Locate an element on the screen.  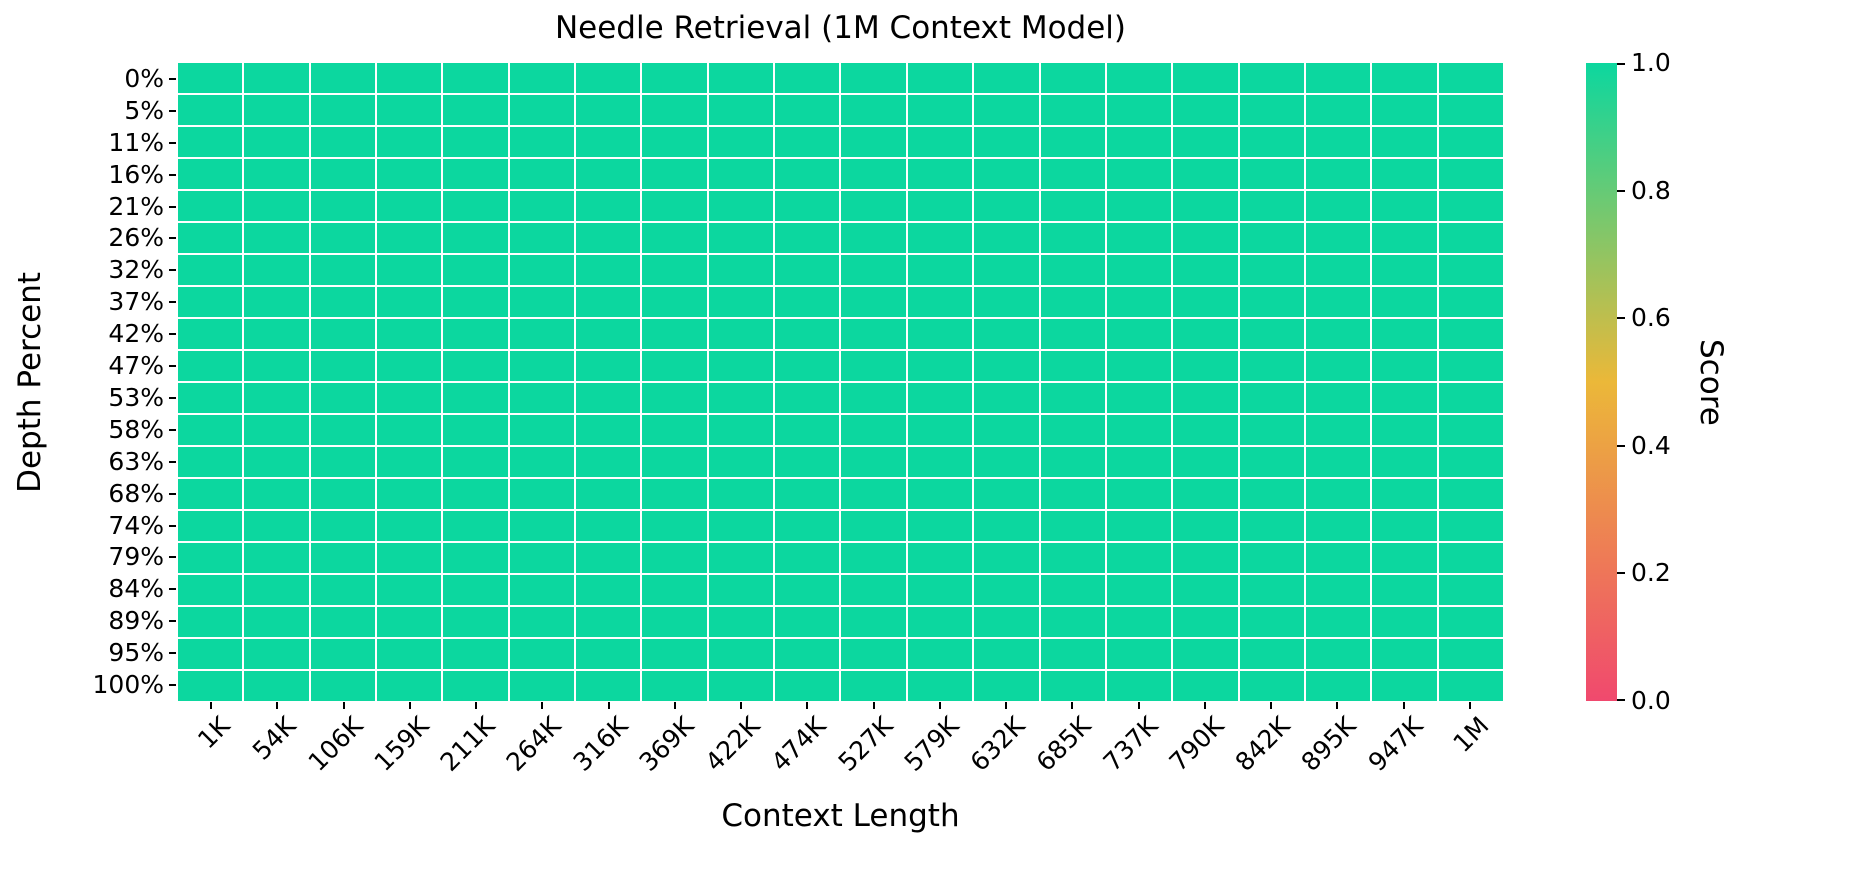
colorbar-tick is located at coordinates (1621, 573).